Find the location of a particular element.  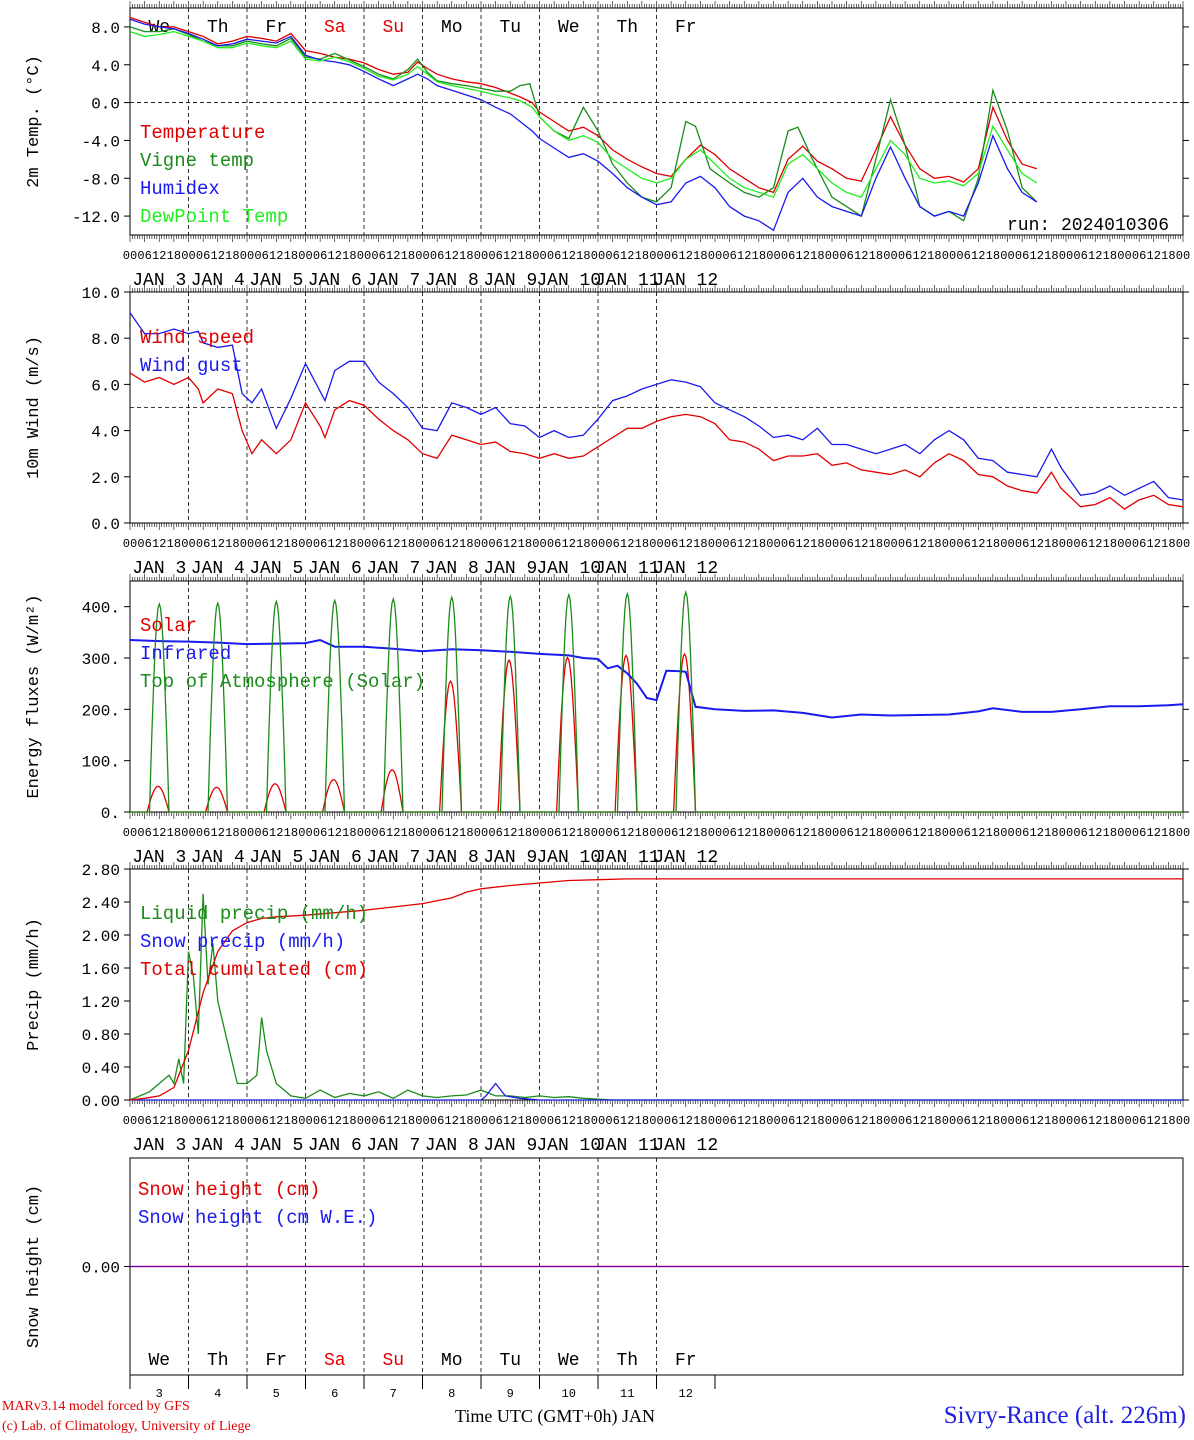

legend-entry: DewPoint Temp is located at coordinates (214, 217).